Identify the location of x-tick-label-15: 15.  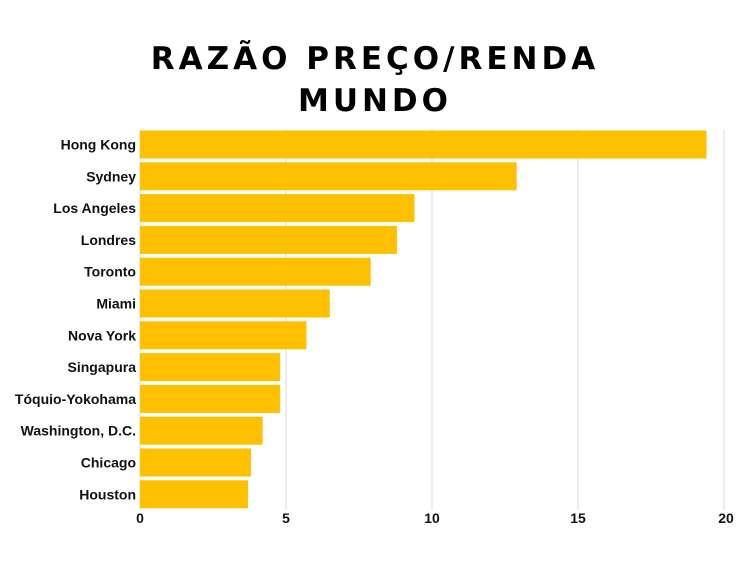
(578, 518).